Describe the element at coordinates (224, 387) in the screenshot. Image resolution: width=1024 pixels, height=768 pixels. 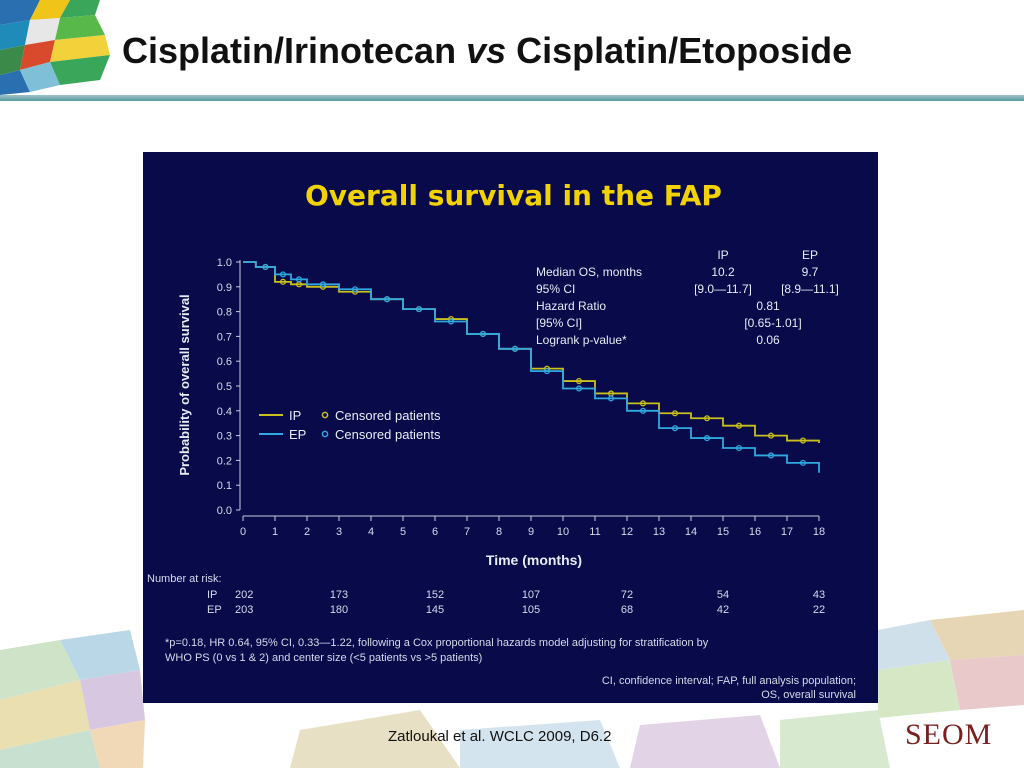
I see `y-tick-label: 0.5` at that location.